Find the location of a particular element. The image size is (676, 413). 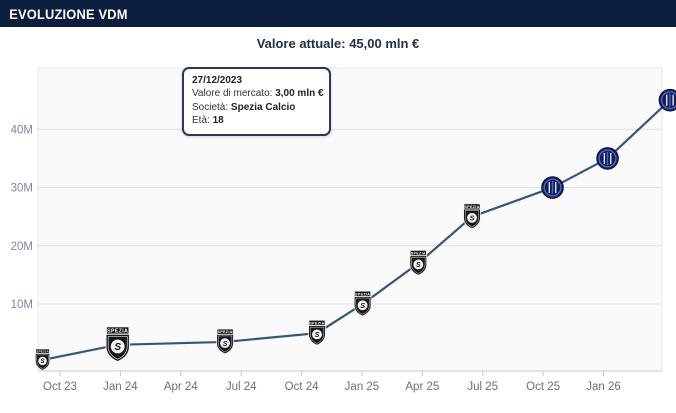

y-axis-label: 10M is located at coordinates (22, 305).